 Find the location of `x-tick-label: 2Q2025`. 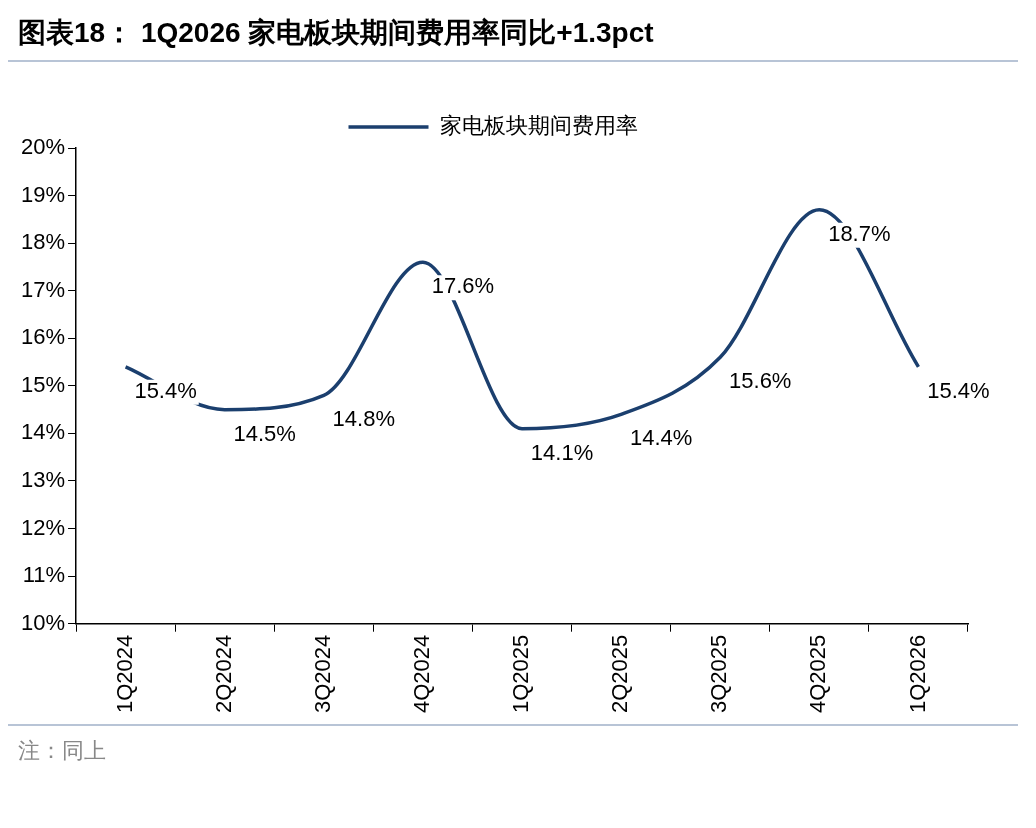

x-tick-label: 2Q2025 is located at coordinates (620, 674).